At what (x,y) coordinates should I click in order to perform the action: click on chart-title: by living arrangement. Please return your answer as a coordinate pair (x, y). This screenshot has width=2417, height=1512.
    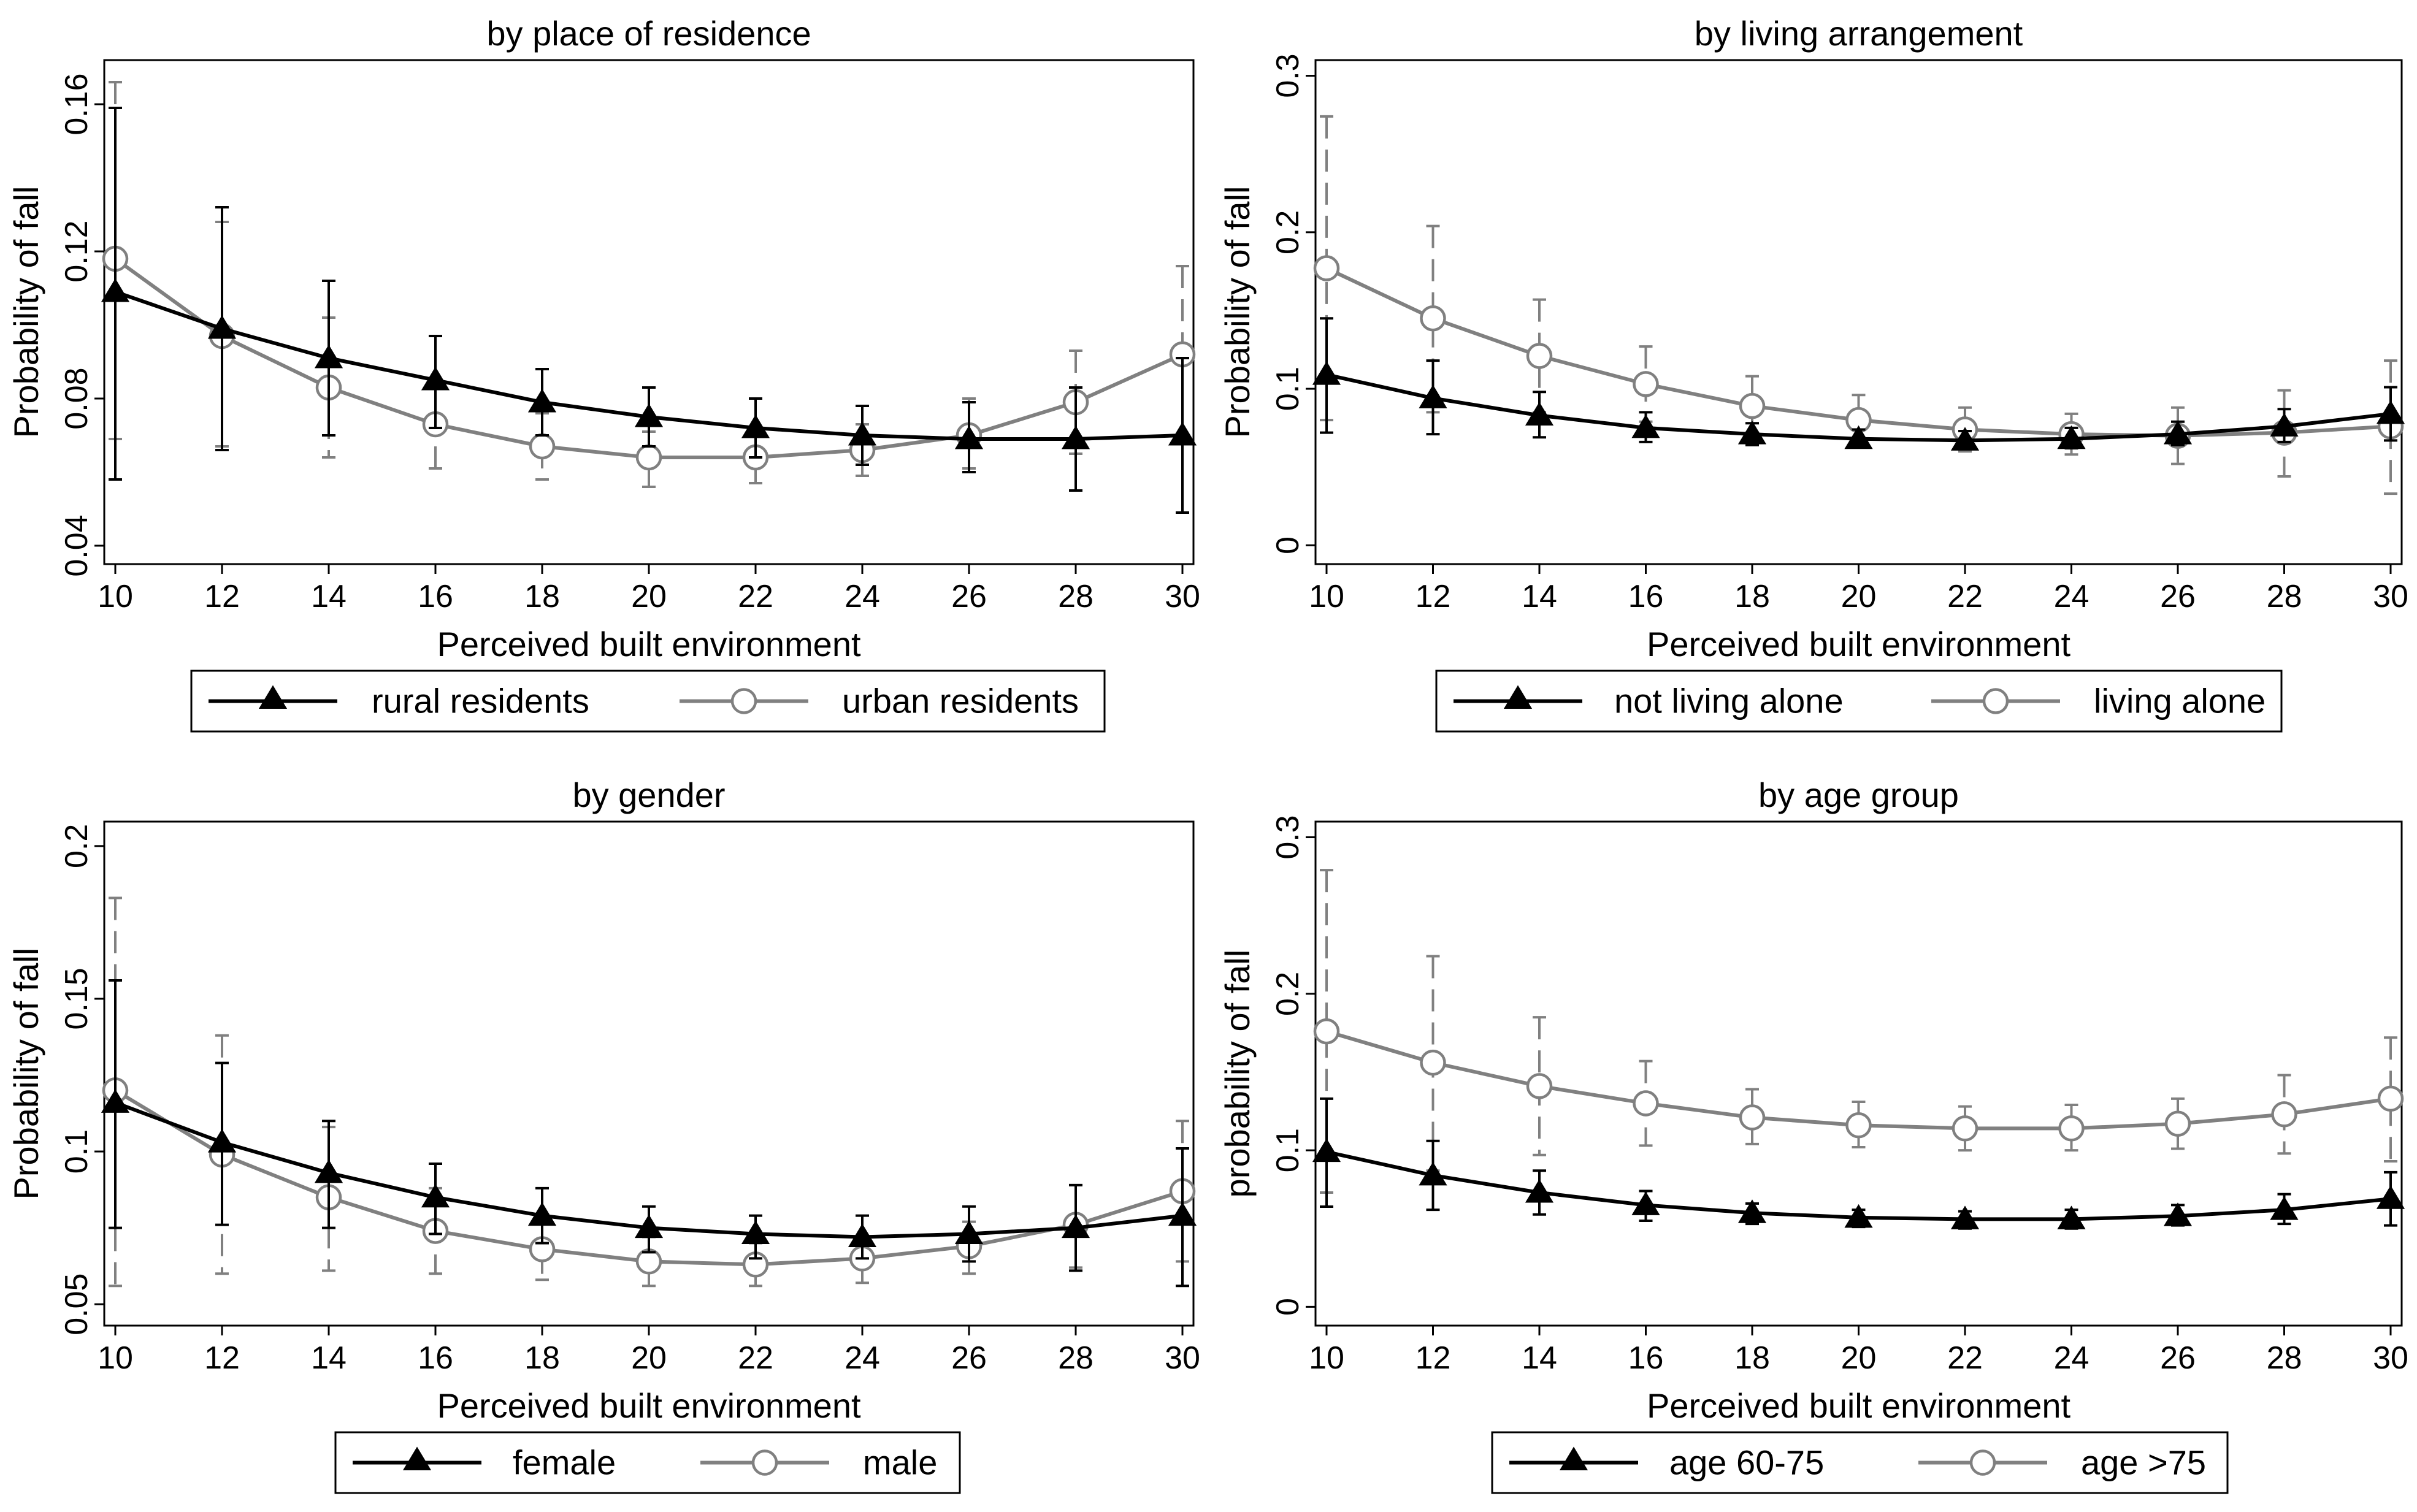
    Looking at the image, I should click on (1859, 33).